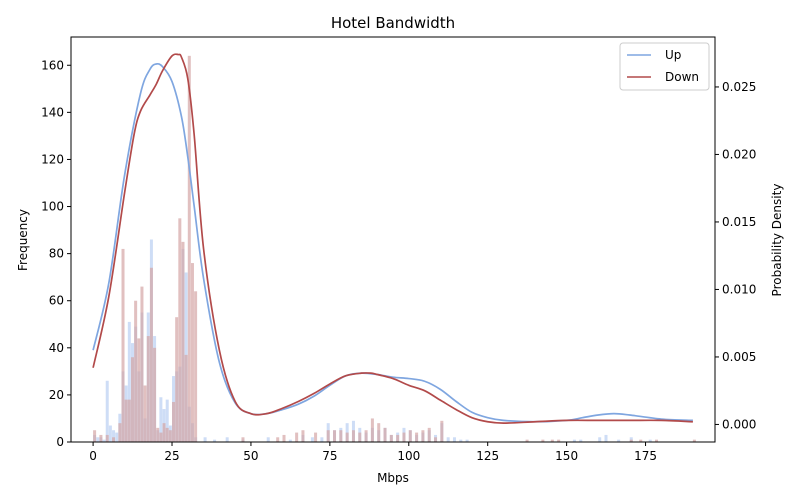 This screenshot has height=500, width=800. Describe the element at coordinates (735, 255) in the screenshot. I see `y2-axis-ticks: 0.000 0.005 0.010 0.015 0.020 0.025` at that location.